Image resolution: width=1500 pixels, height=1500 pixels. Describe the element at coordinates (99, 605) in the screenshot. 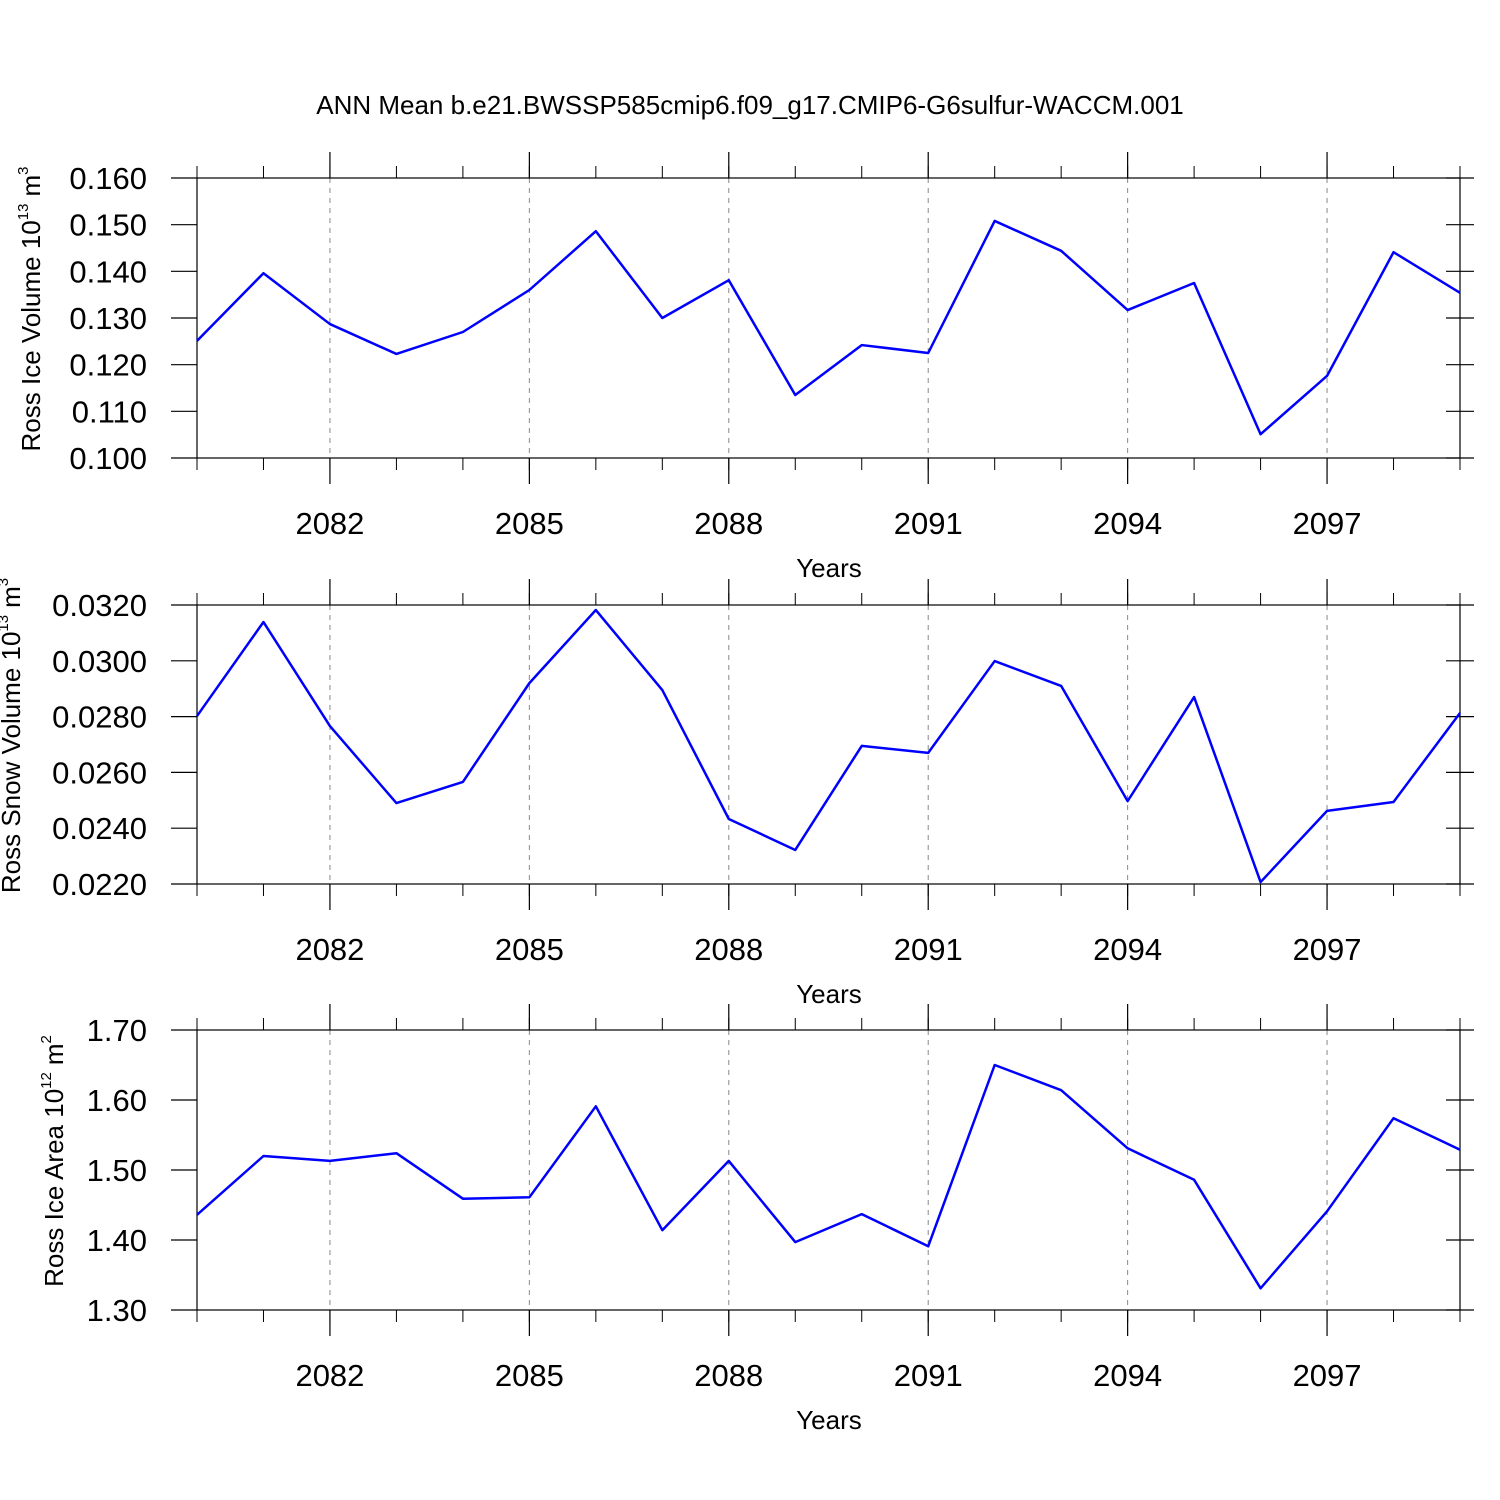

I see `y-tick-label: 0.0320` at that location.